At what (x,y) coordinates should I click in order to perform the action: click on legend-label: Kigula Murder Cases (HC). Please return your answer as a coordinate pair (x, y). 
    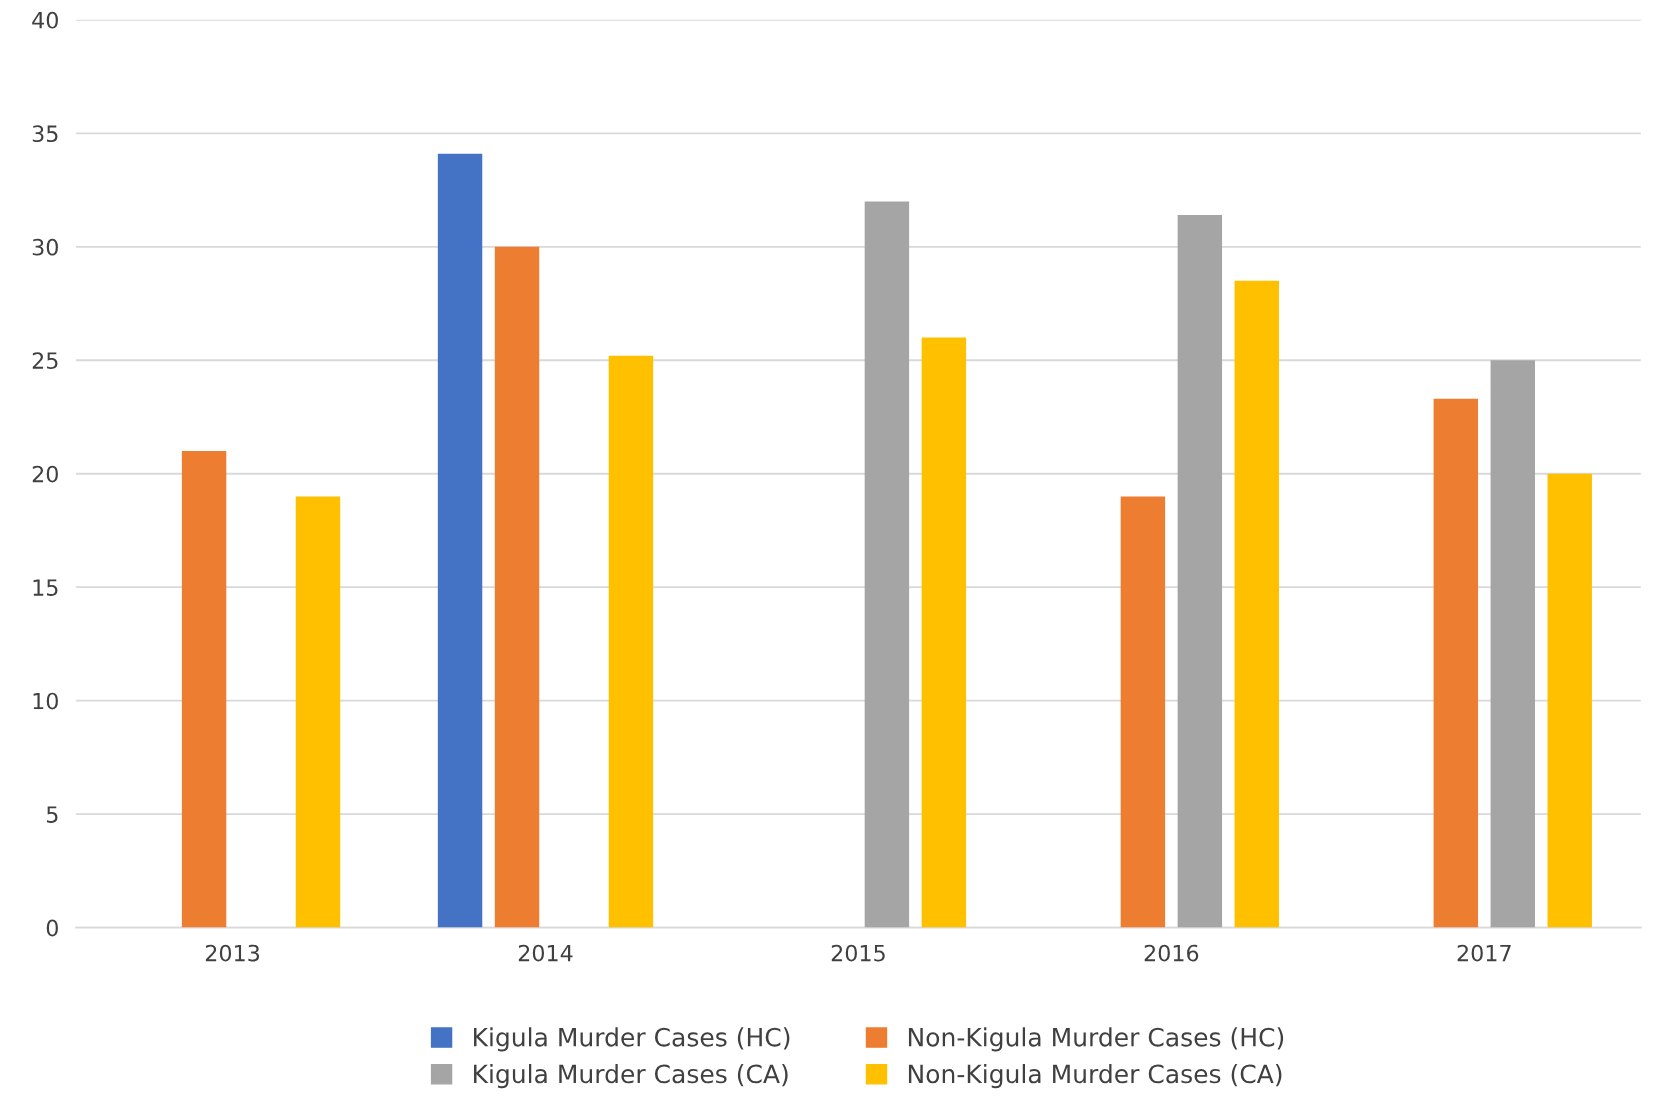
    Looking at the image, I should click on (632, 1039).